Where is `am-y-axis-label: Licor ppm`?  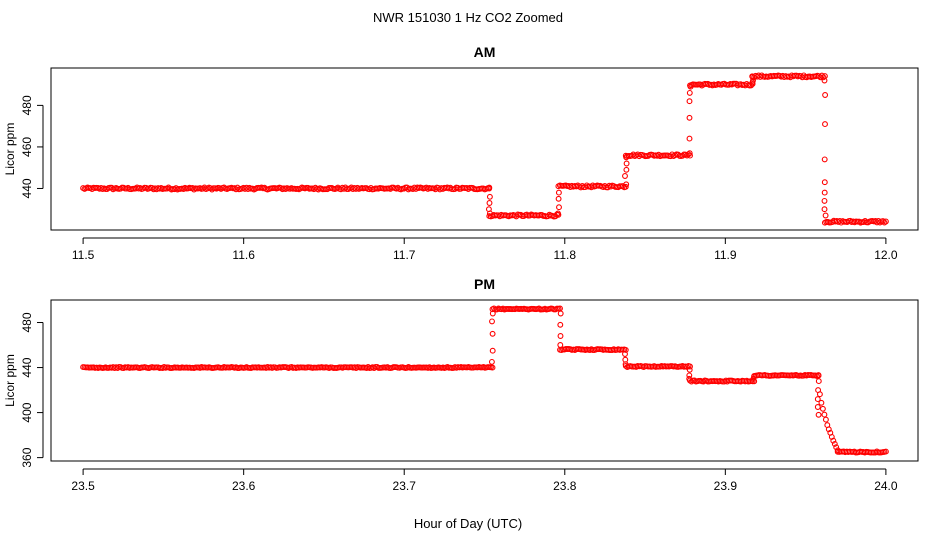
am-y-axis-label: Licor ppm is located at coordinates (10, 149).